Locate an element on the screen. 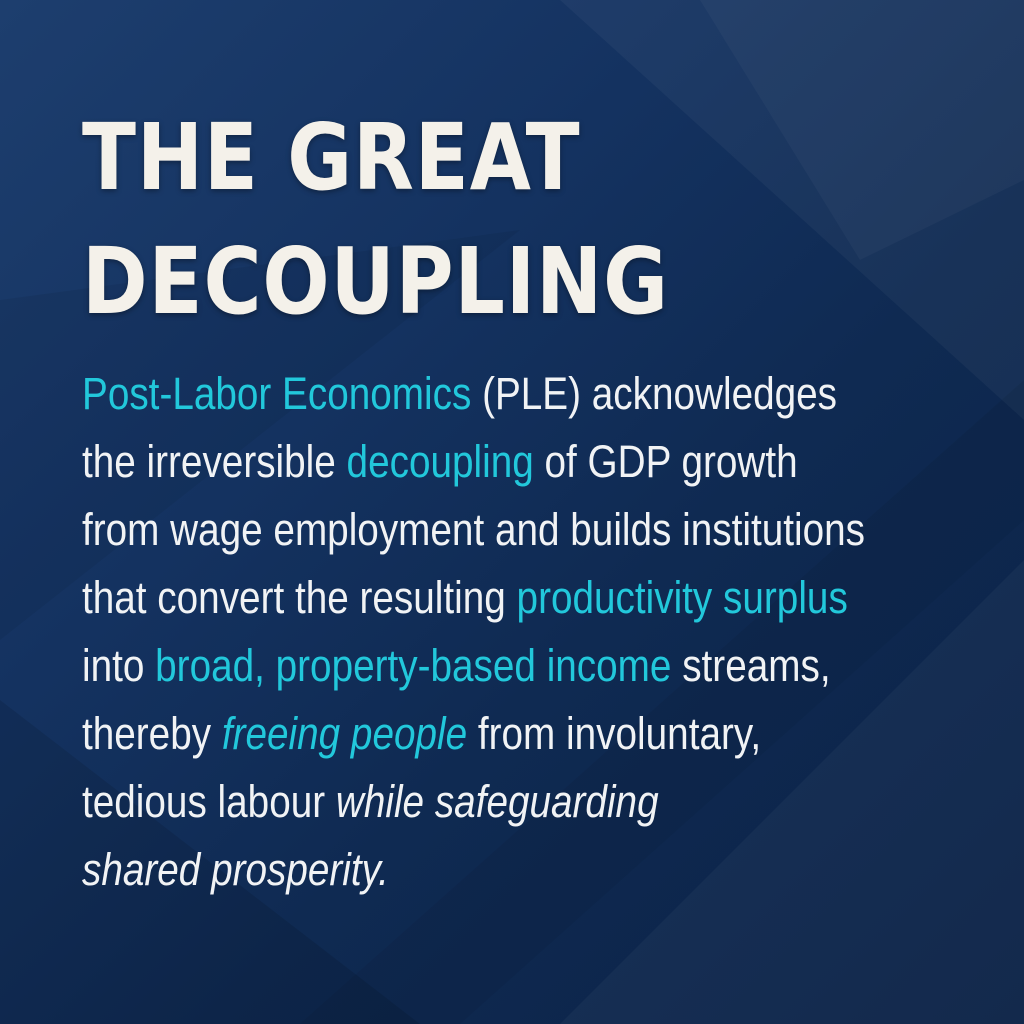 The height and width of the screenshot is (1024, 1024). bg-shape-bottom-left is located at coordinates (210, 862).